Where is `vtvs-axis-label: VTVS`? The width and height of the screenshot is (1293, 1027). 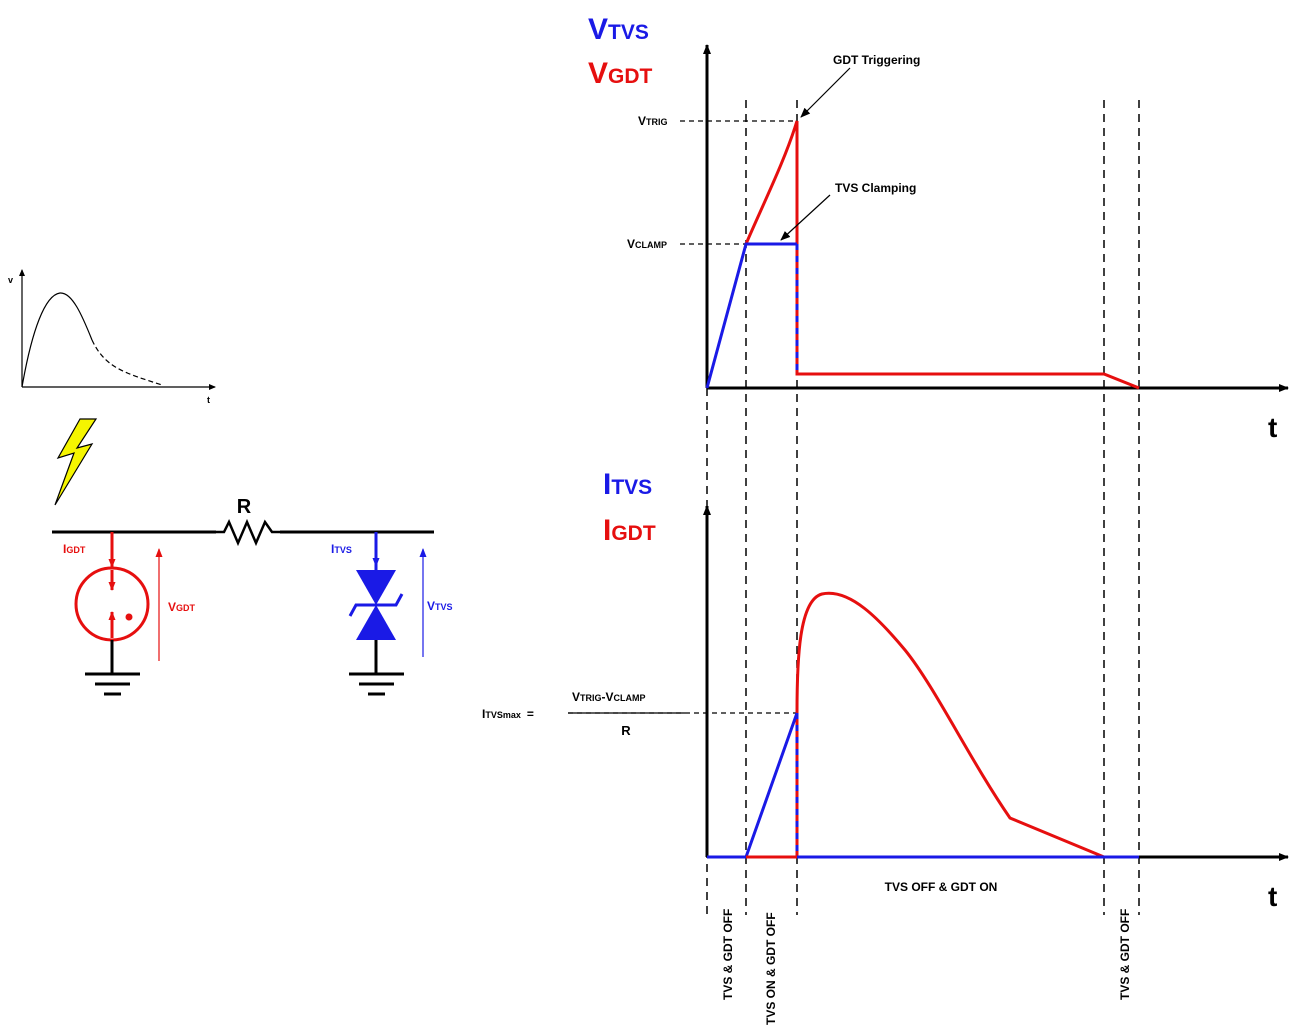 vtvs-axis-label: VTVS is located at coordinates (618, 29).